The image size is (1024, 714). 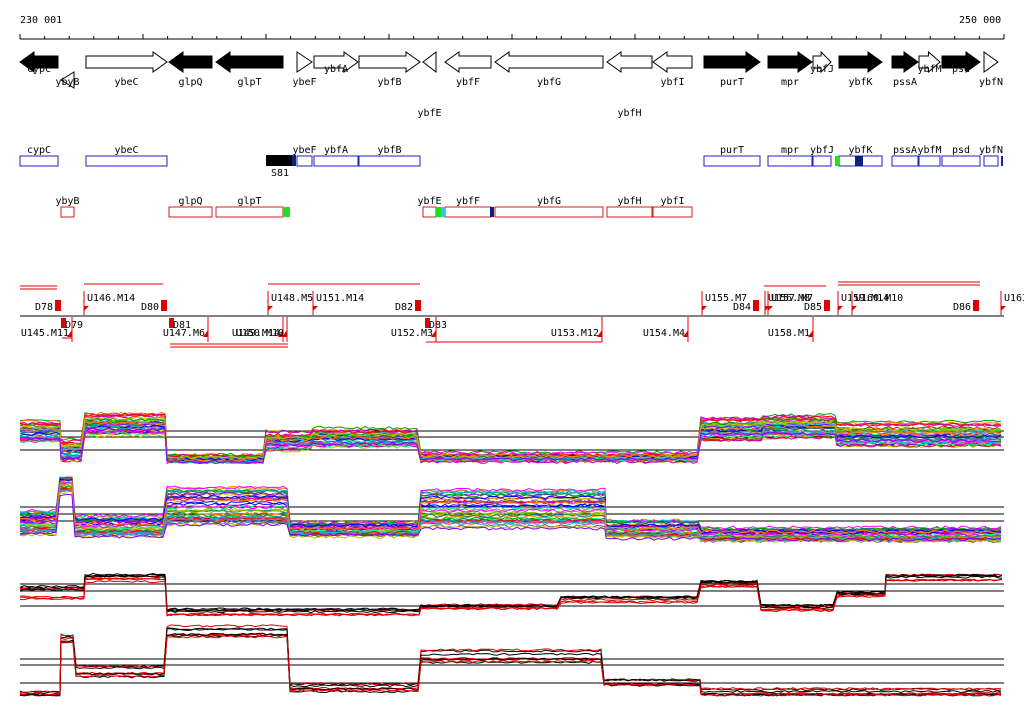 I want to click on feature-block, so click(x=281, y=160).